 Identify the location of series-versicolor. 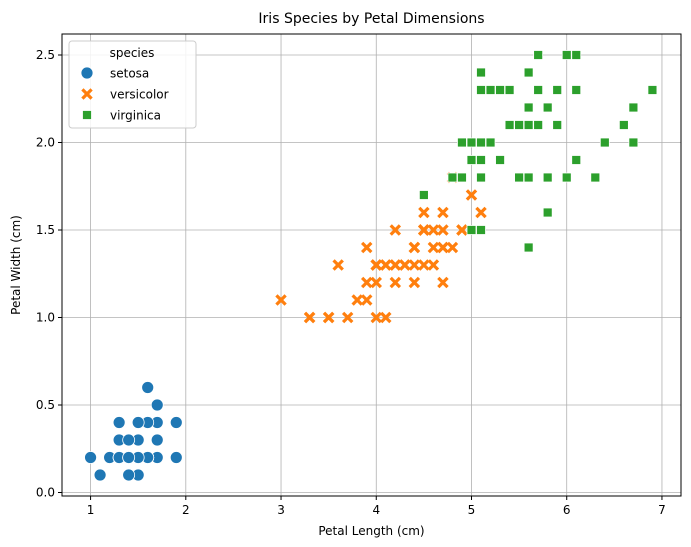
(381, 247).